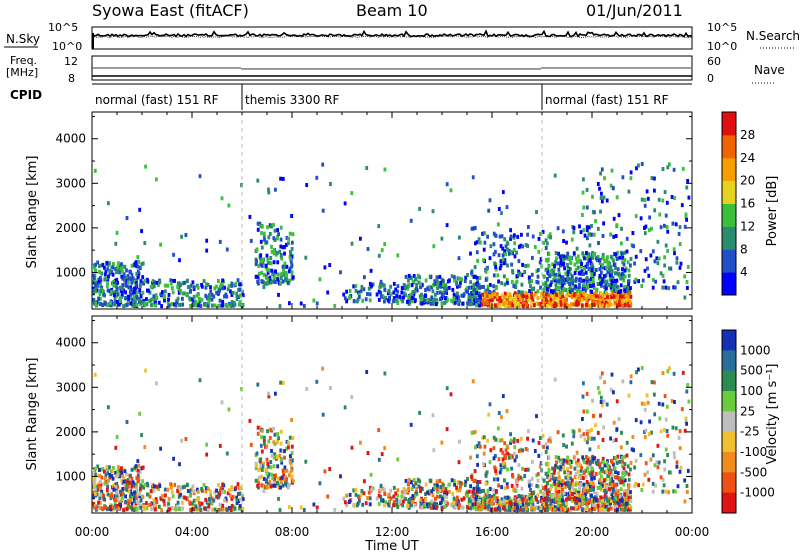  Describe the element at coordinates (392, 38) in the screenshot. I see `nsky-strip-frame` at that location.